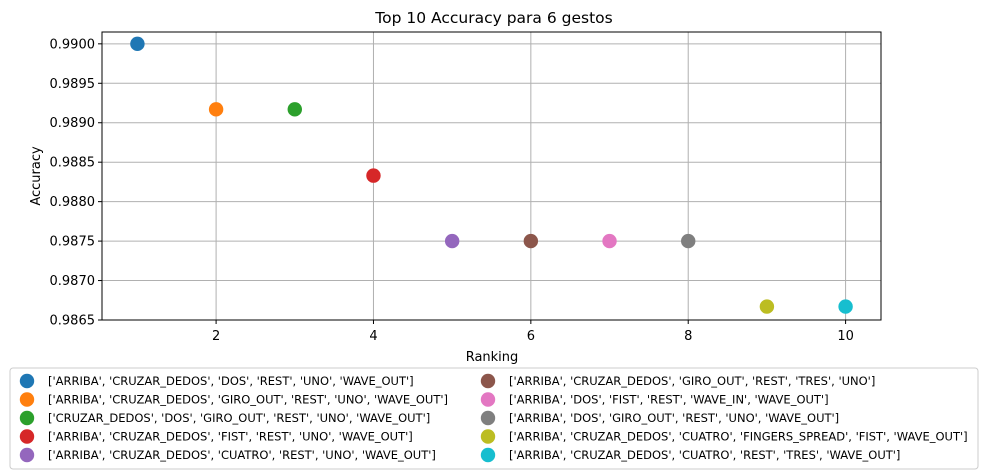 The image size is (987, 476). I want to click on y-tick-label: 0.9890, so click(73, 123).